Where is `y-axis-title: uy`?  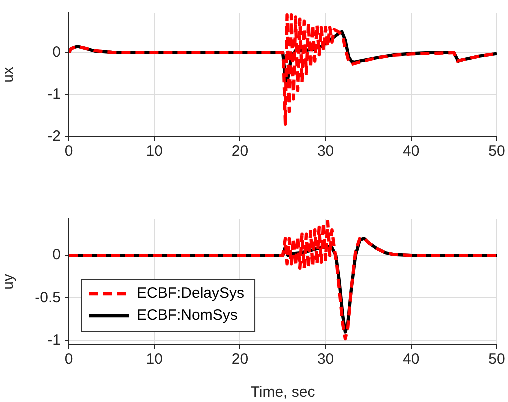
y-axis-title: uy is located at coordinates (9, 282).